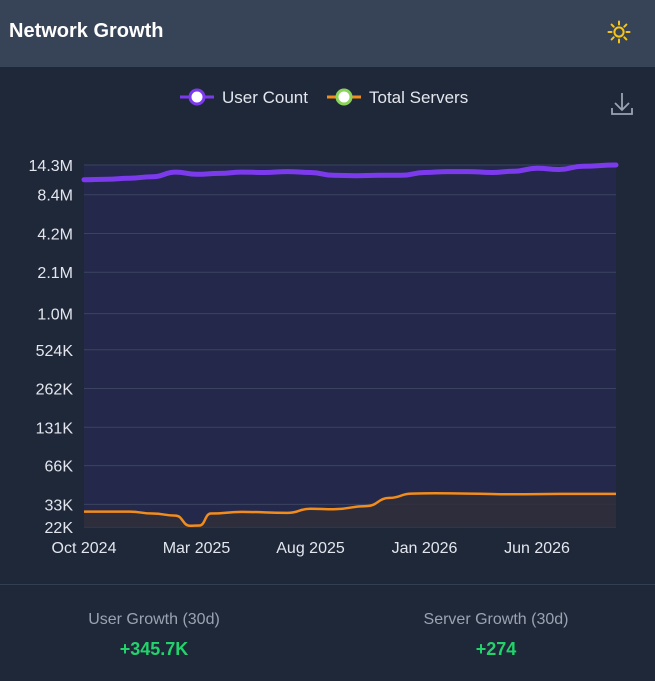 The width and height of the screenshot is (655, 681). Describe the element at coordinates (350, 172) in the screenshot. I see `series-line-user-count` at that location.